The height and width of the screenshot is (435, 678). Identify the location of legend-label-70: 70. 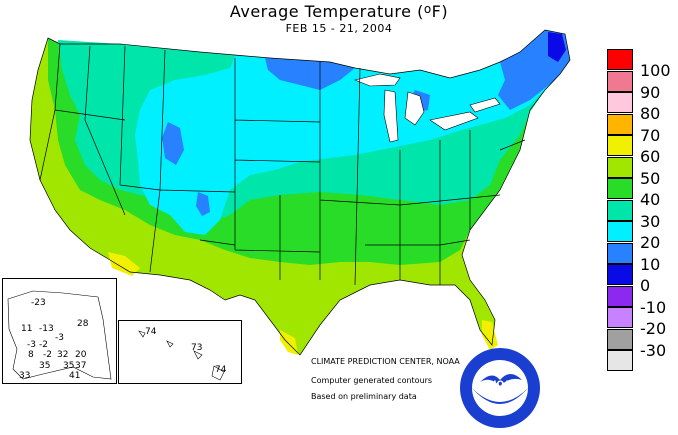
(650, 135).